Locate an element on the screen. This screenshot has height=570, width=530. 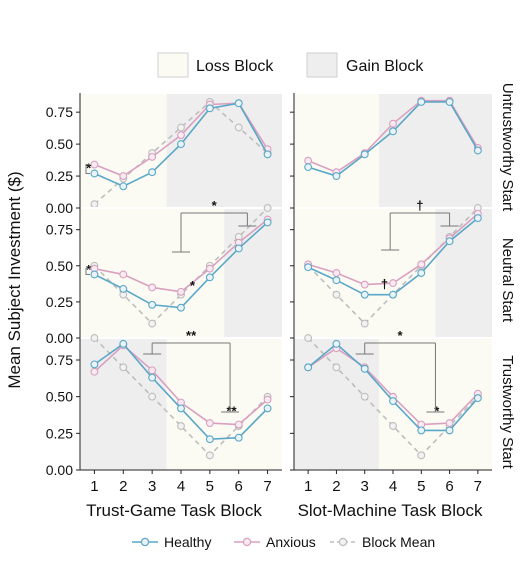
bracket-label: * is located at coordinates (401, 335).